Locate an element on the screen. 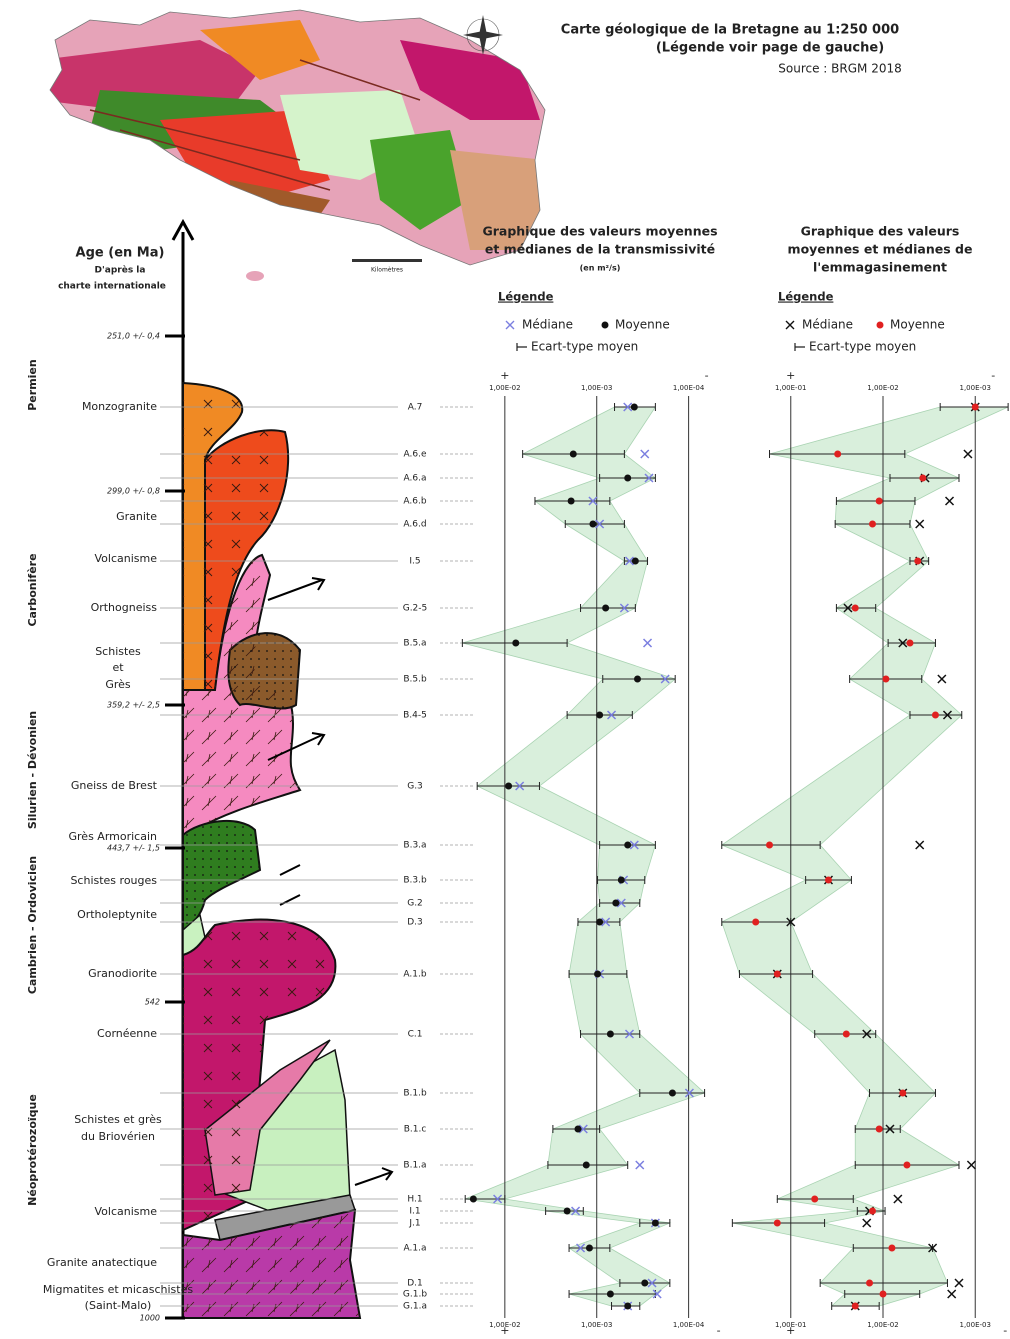  x-tick-label: 1,00E-04 is located at coordinates (689, 388).